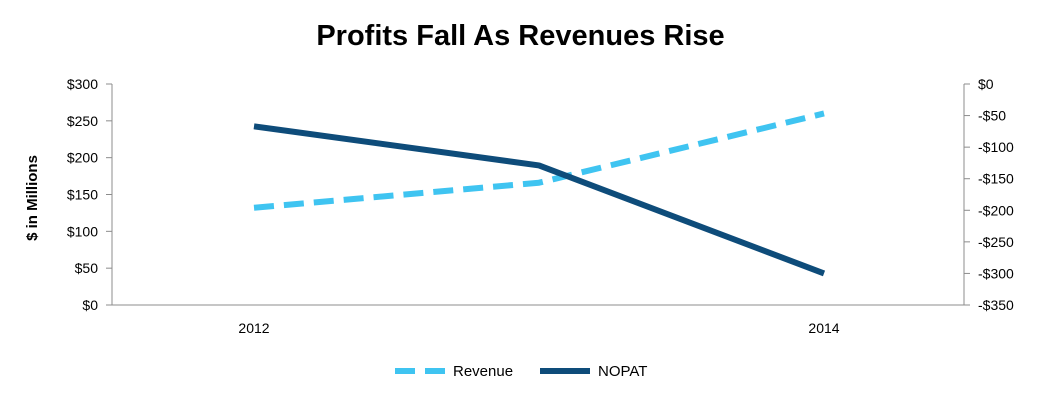 The height and width of the screenshot is (405, 1041). What do you see at coordinates (539, 160) in the screenshot?
I see `series-line-revenue` at bounding box center [539, 160].